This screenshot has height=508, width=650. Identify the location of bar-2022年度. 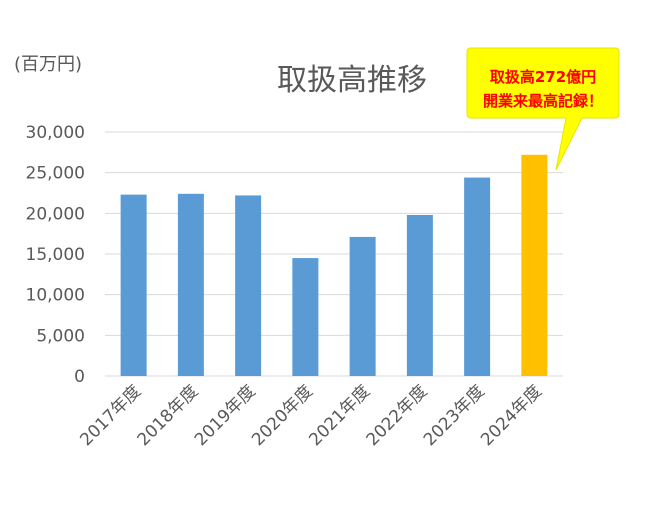
(419, 295).